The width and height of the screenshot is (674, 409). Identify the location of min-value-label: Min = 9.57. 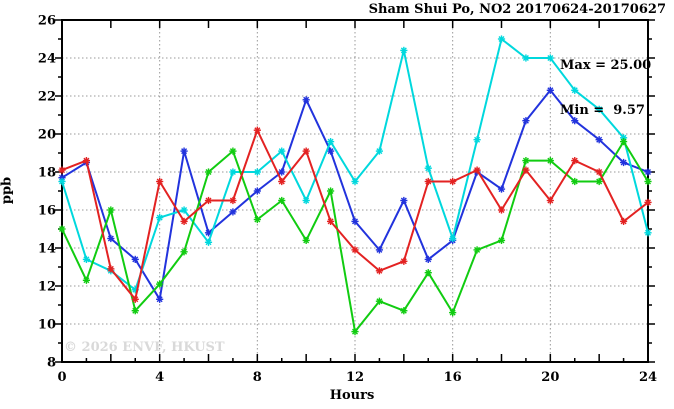
(602, 110).